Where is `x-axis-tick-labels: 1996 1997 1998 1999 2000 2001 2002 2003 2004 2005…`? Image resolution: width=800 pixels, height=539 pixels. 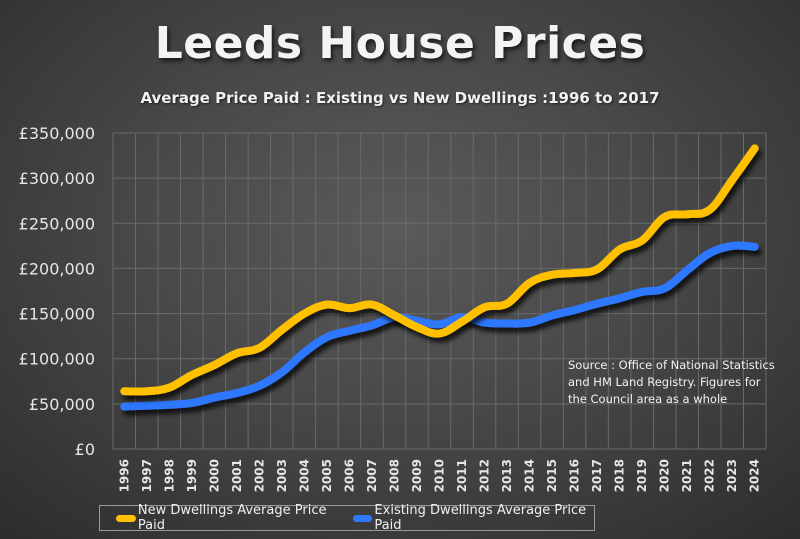
x-axis-tick-labels: 1996 1997 1998 1999 2000 2001 2002 2003 2004 2005… is located at coordinates (439, 475).